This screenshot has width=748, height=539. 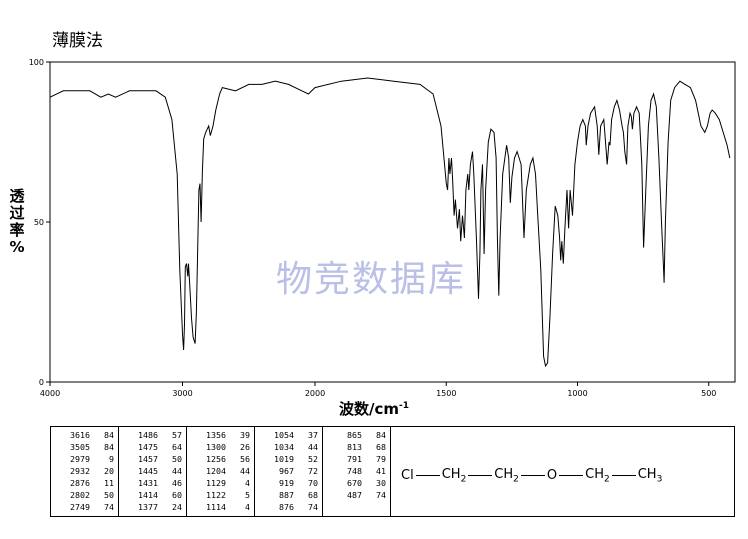 I want to click on peak-row: 487 74, so click(x=361, y=495).